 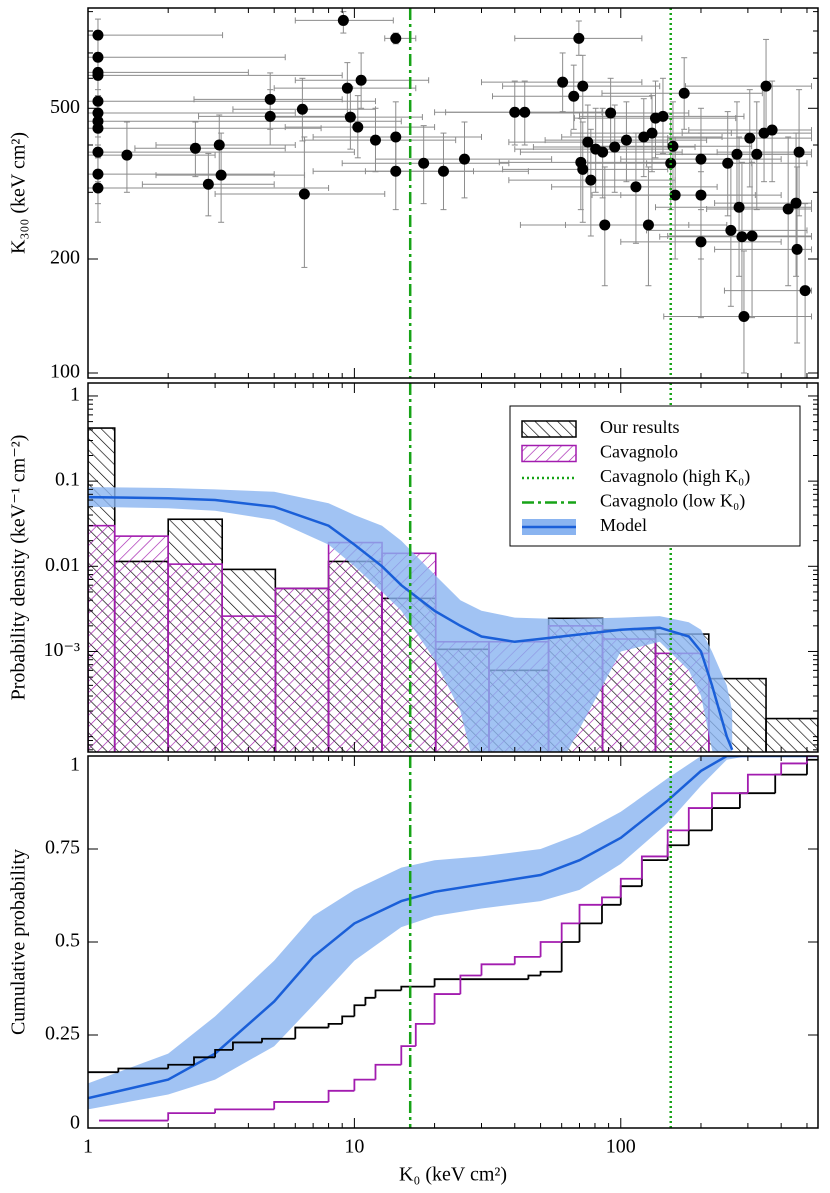 What do you see at coordinates (62, 848) in the screenshot?
I see `y-tick-label: 0.75` at bounding box center [62, 848].